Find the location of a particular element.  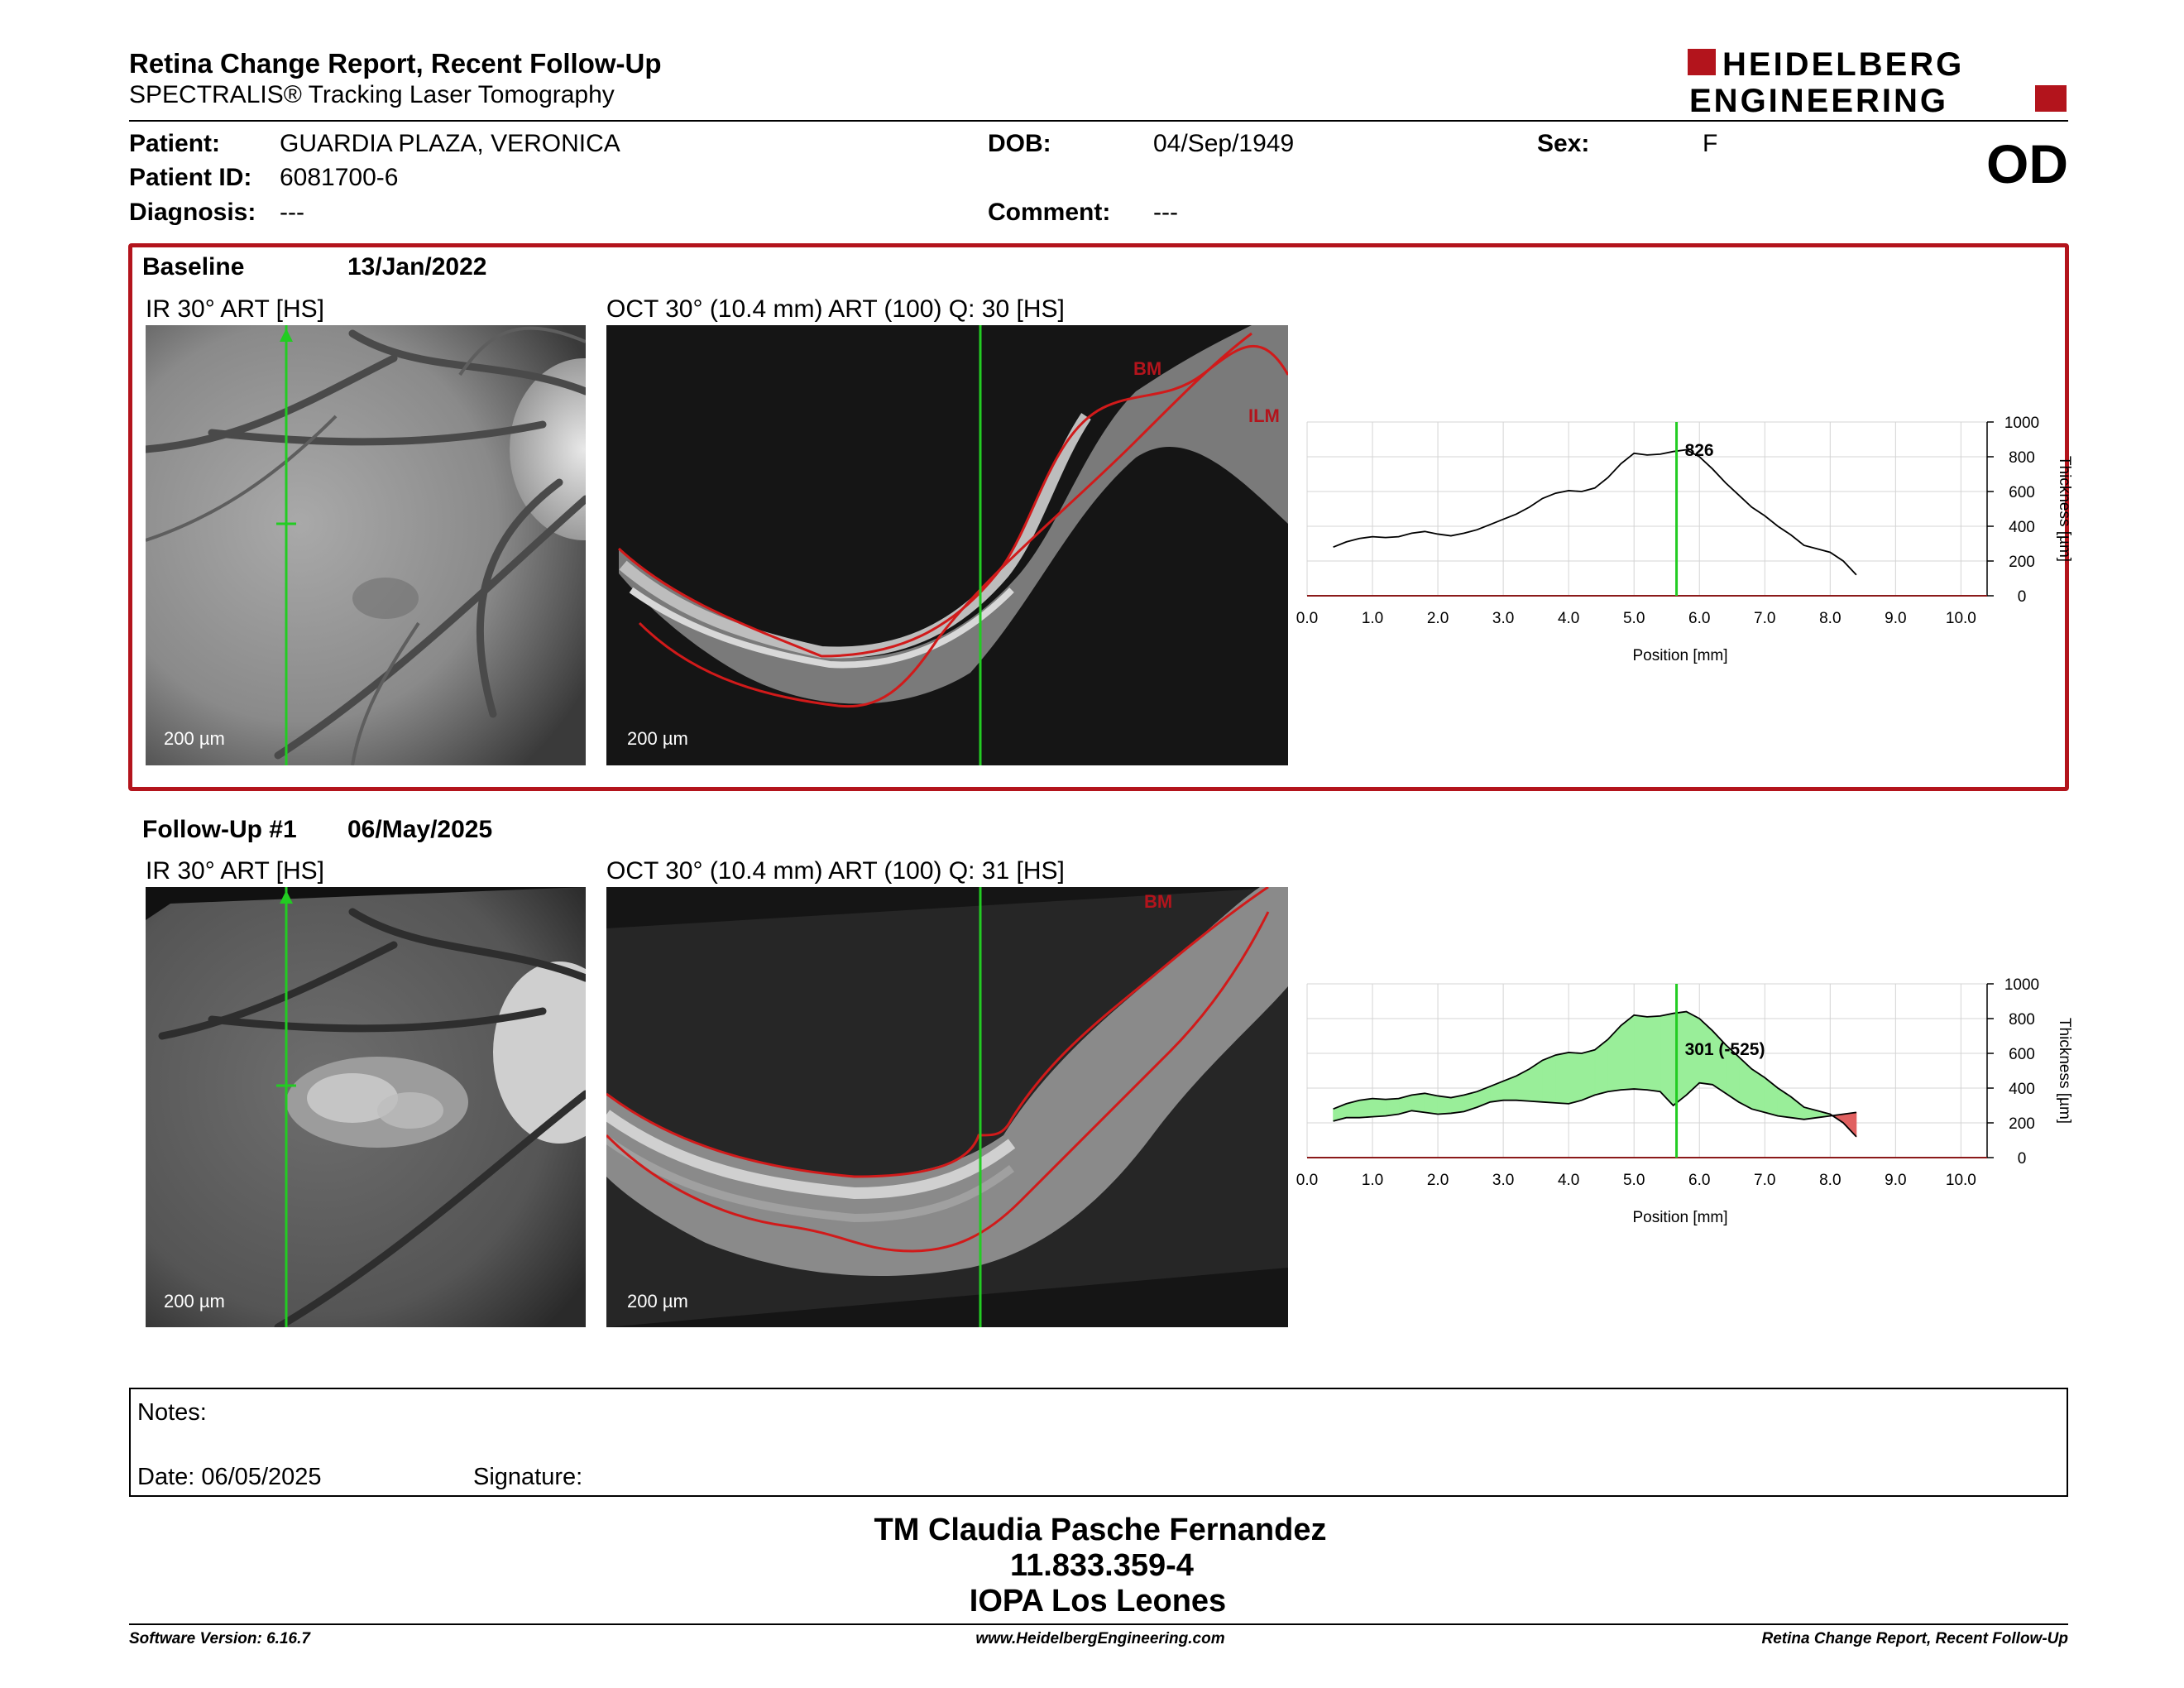

x-tick-label: 7.0 is located at coordinates (1764, 1180).